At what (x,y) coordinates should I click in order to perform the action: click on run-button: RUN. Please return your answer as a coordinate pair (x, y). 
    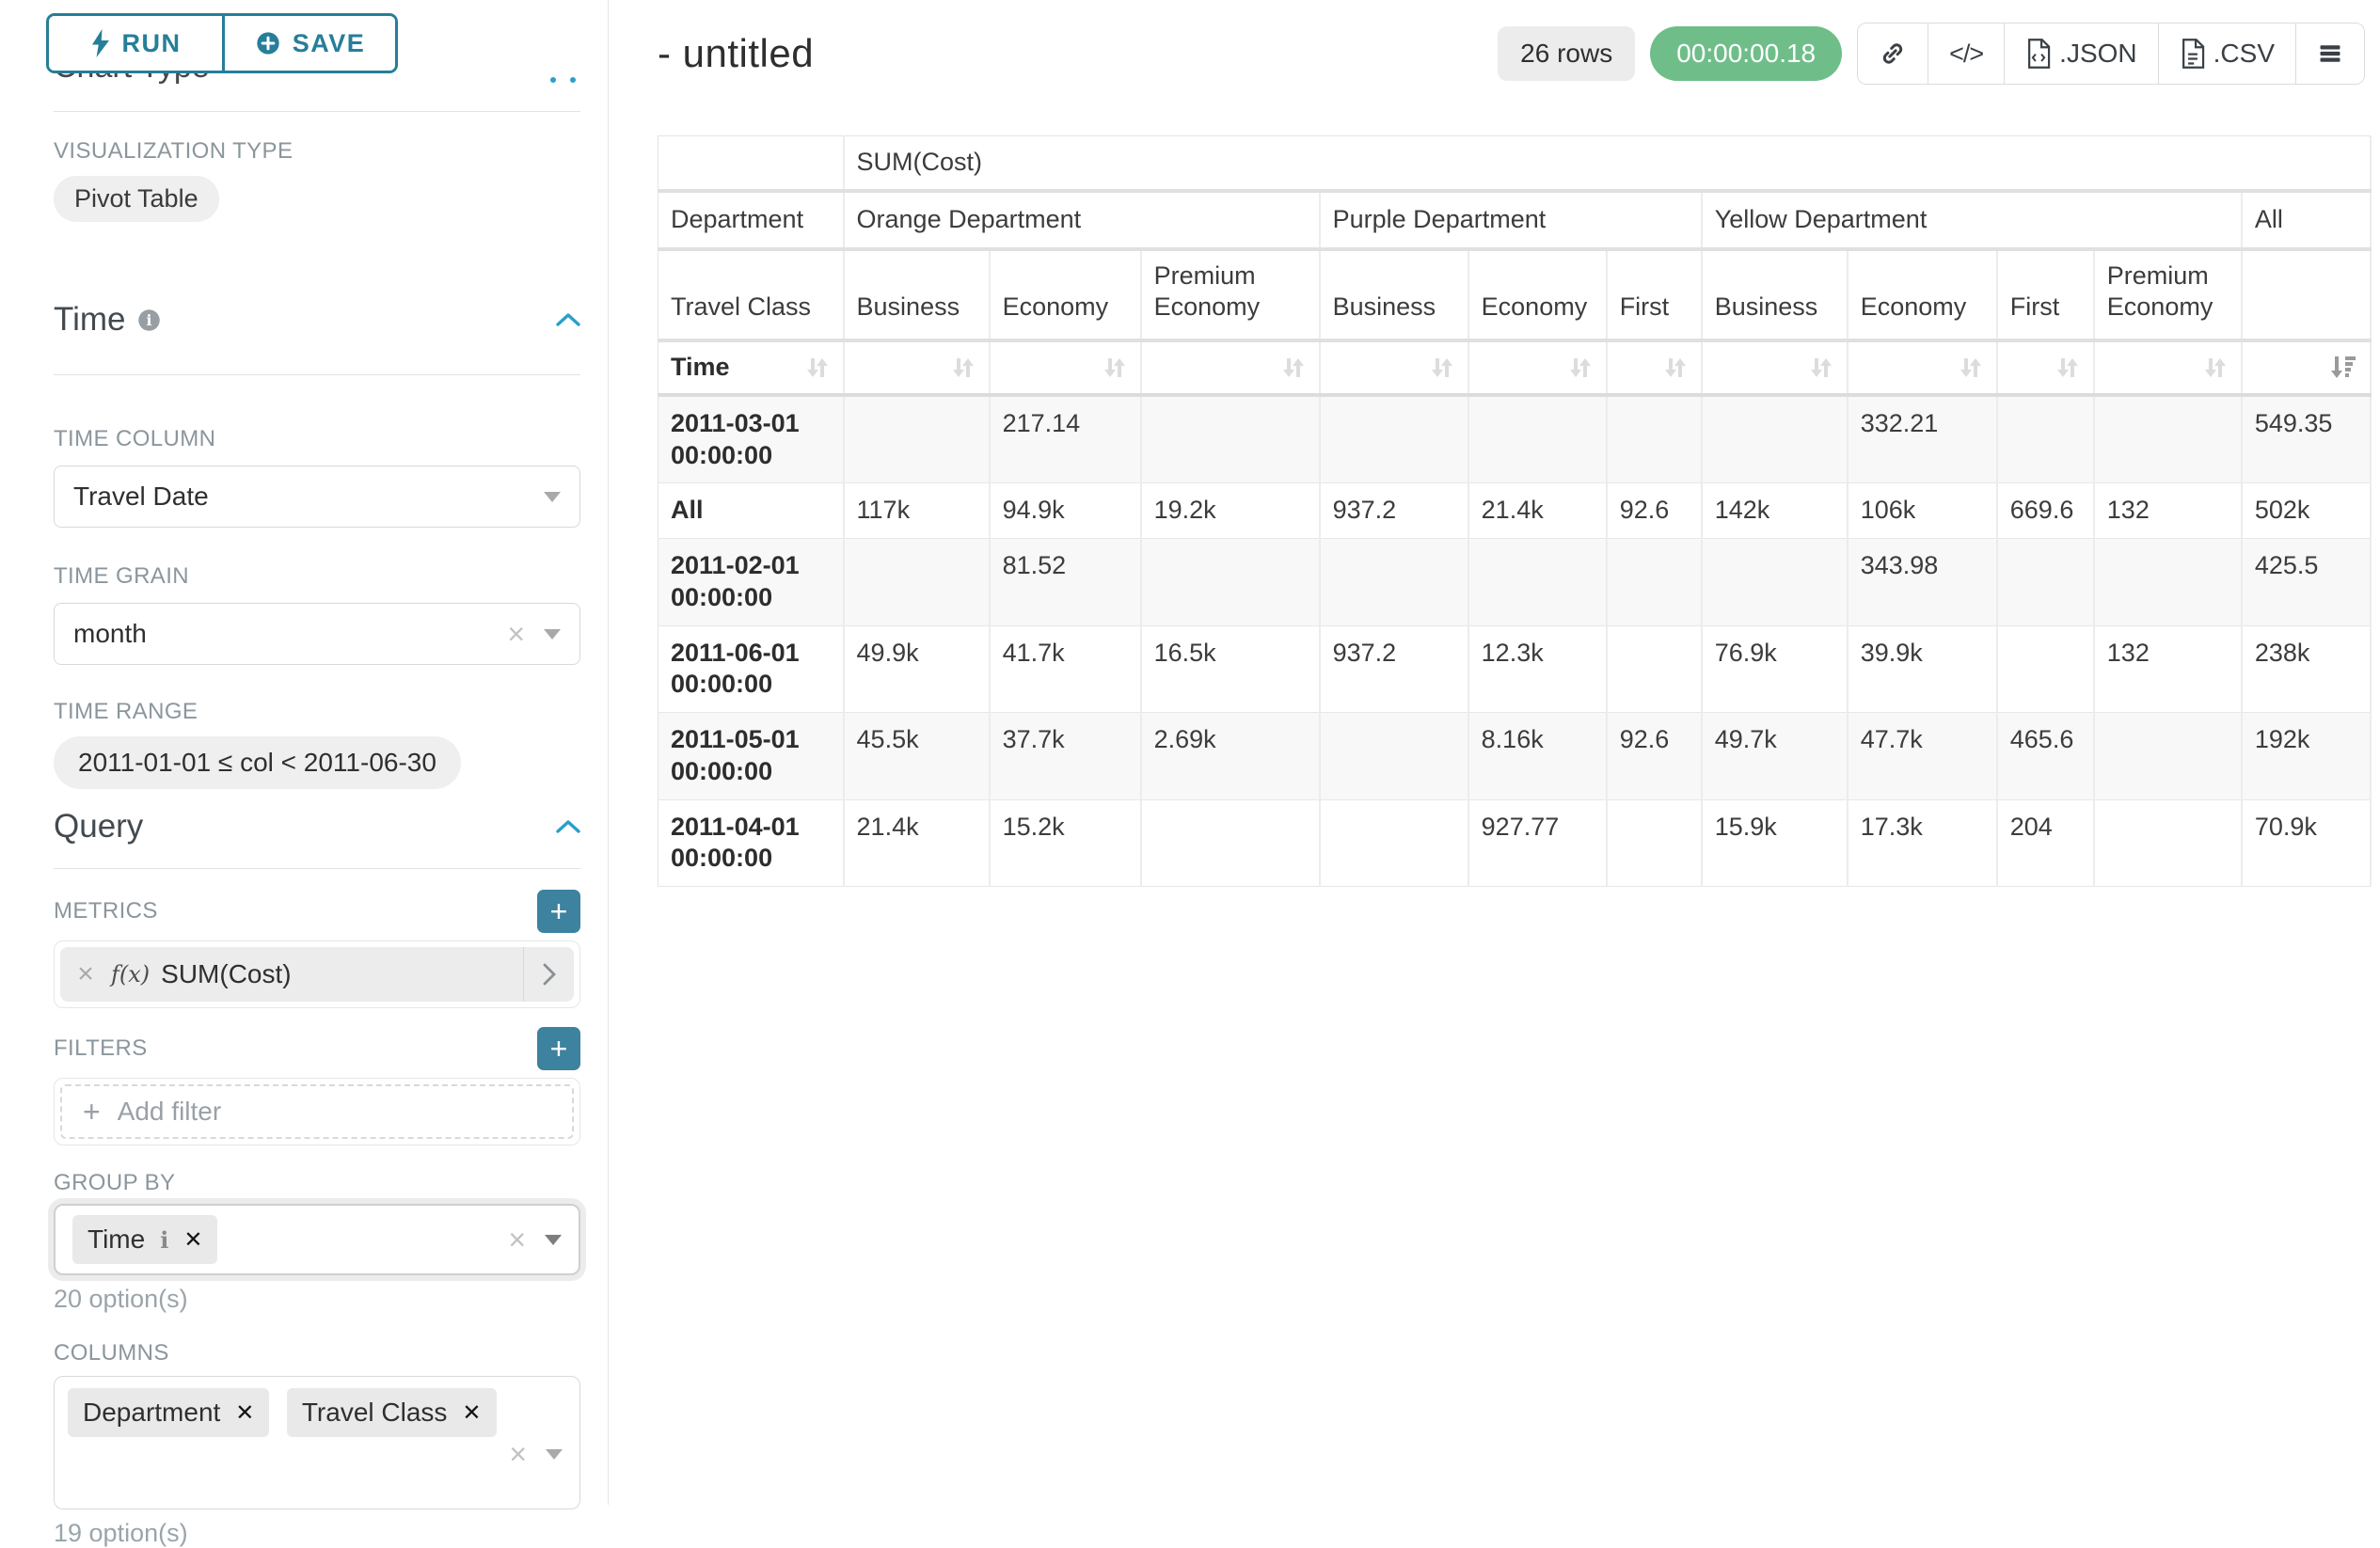
    Looking at the image, I should click on (135, 43).